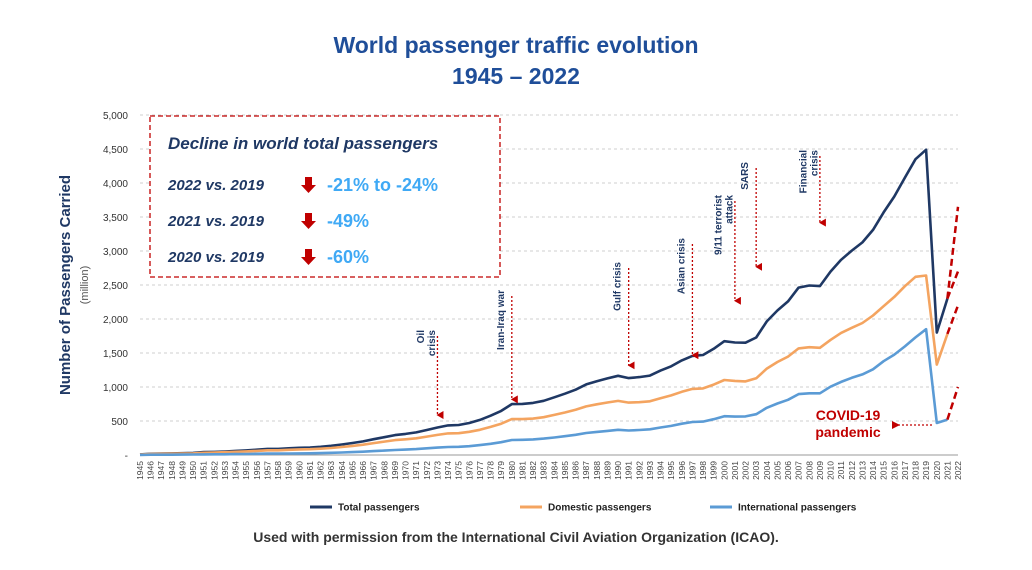  What do you see at coordinates (267, 470) in the screenshot?
I see `x-tick-label: 1957` at bounding box center [267, 470].